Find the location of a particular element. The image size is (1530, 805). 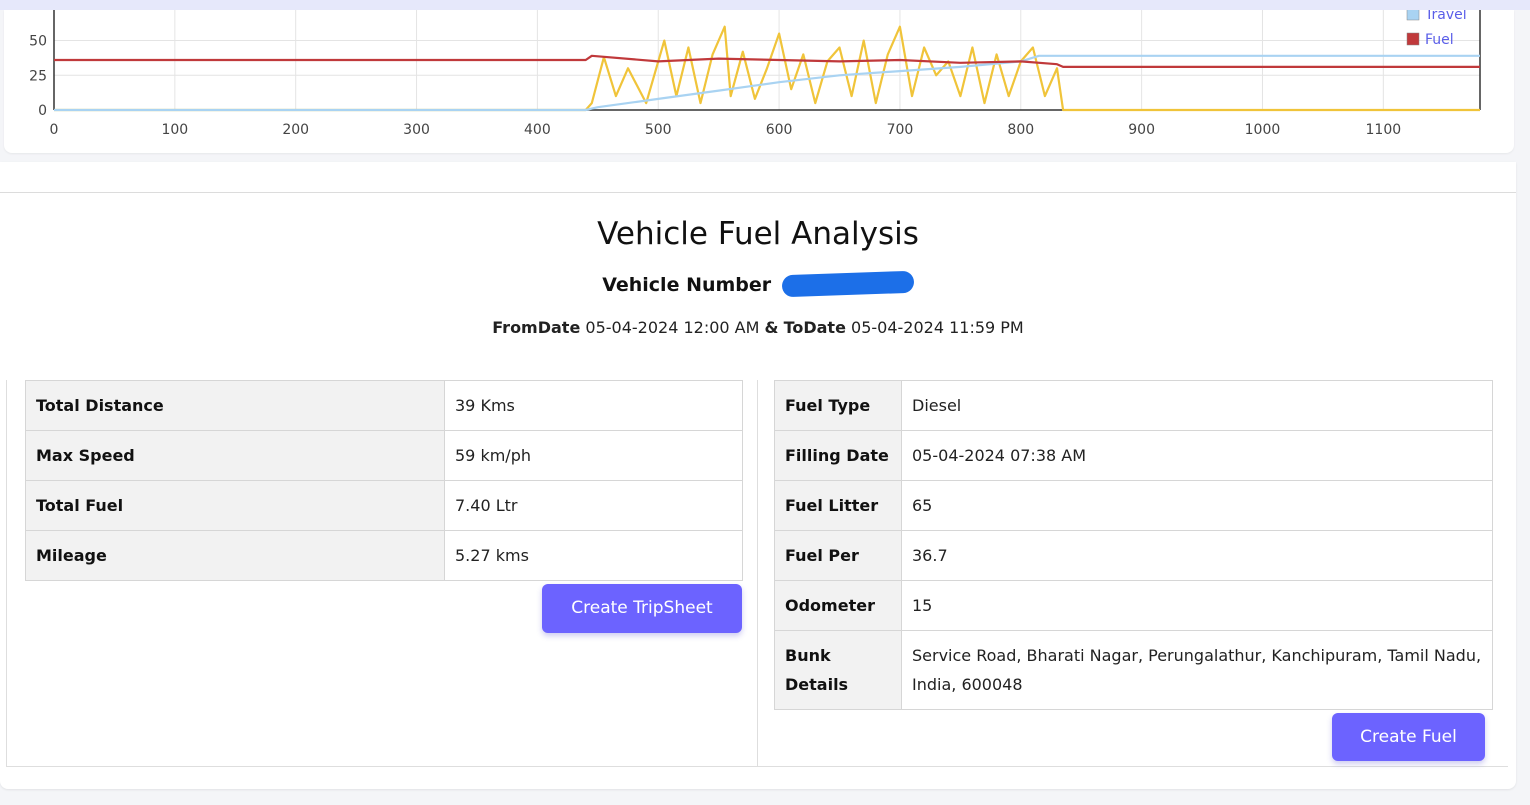

mileage-label: Mileage is located at coordinates (235, 555).